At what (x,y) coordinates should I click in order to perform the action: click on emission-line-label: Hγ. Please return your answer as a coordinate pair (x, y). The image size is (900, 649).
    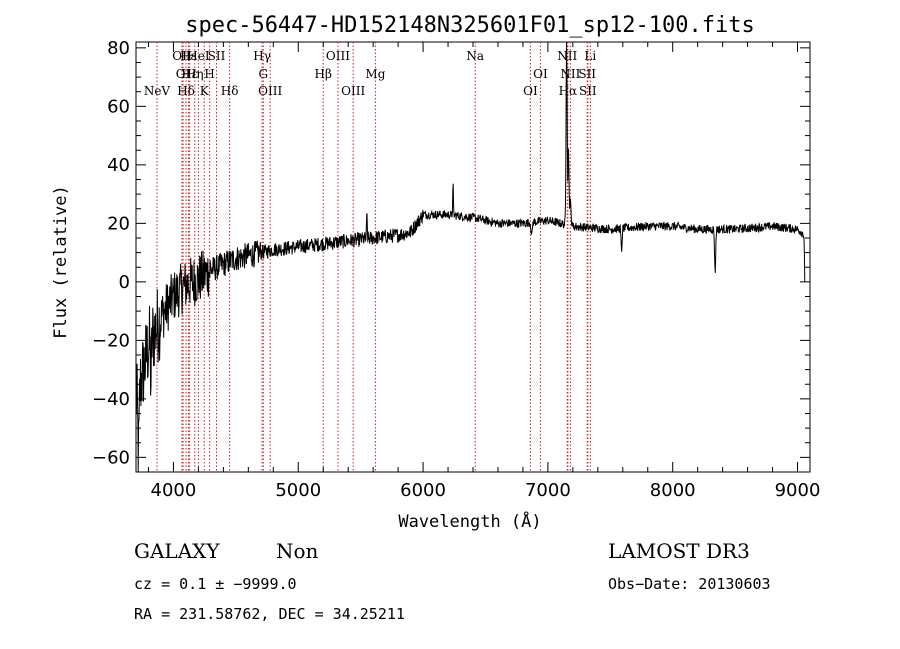
    Looking at the image, I should click on (262, 56).